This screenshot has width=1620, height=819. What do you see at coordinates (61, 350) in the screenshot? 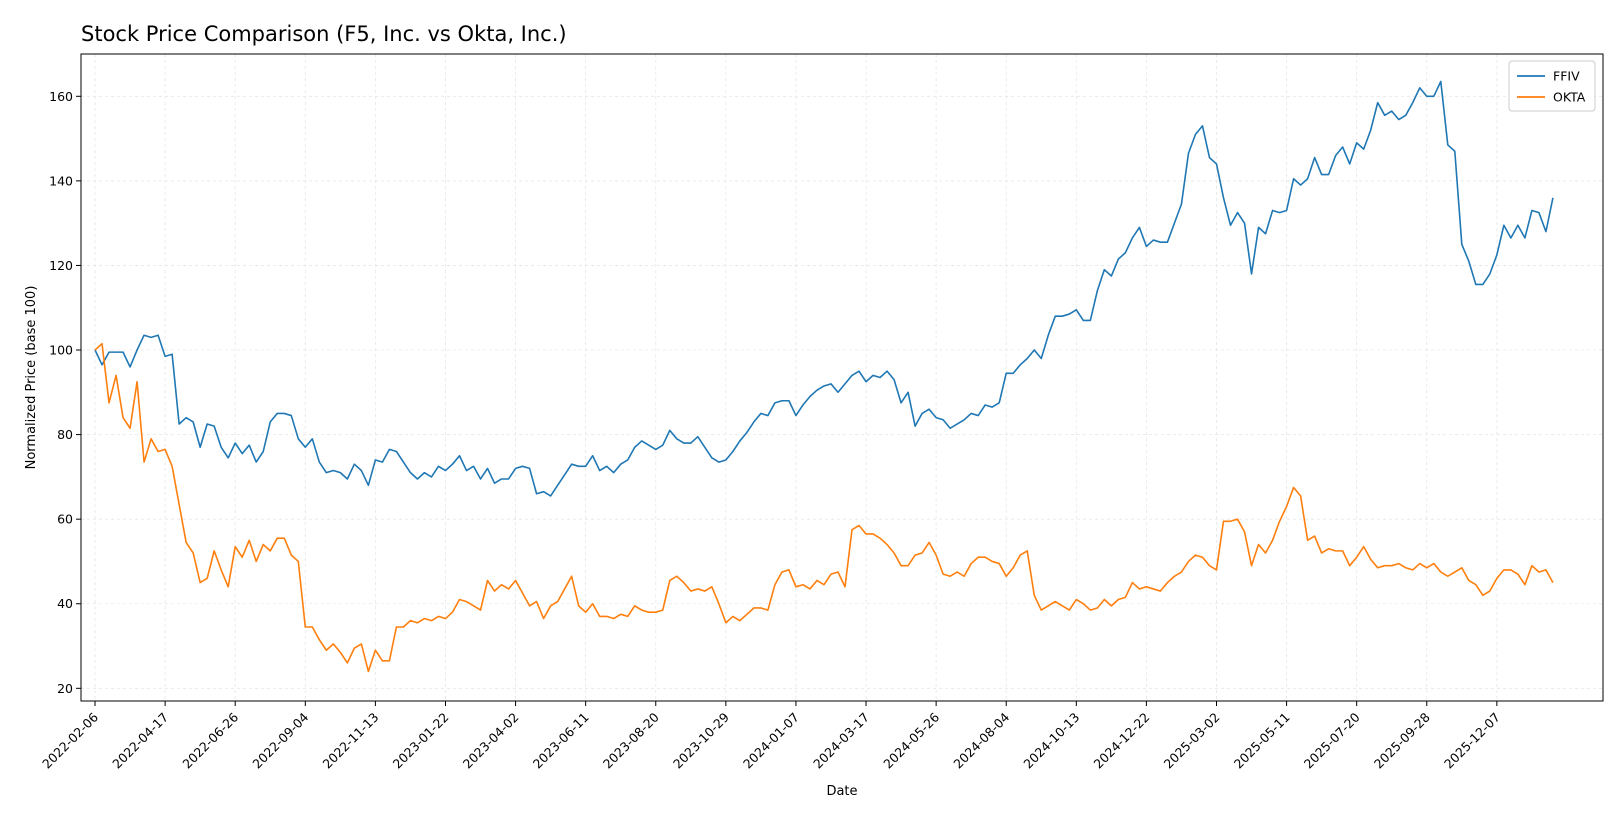
I see `y-tick-label: 100` at bounding box center [61, 350].